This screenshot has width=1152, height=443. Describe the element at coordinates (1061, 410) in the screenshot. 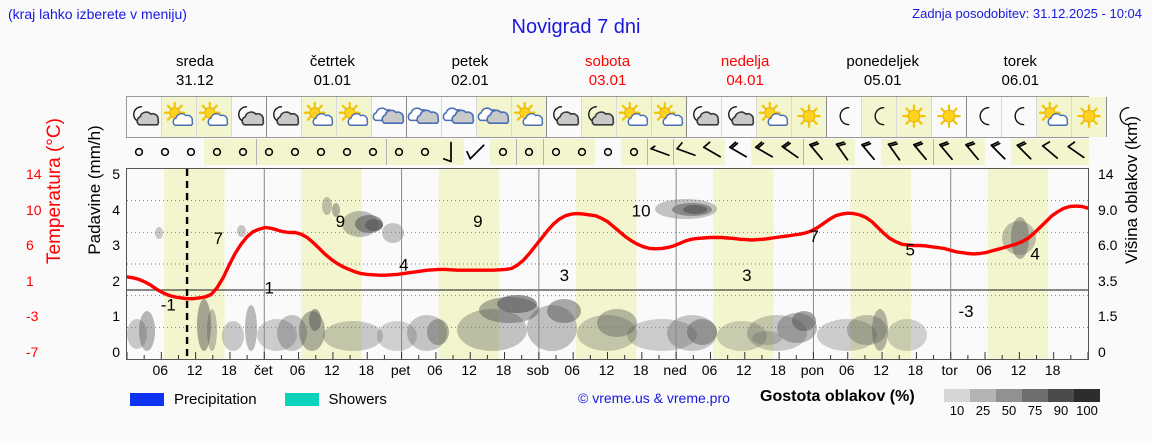

I see `cloud-density-label-90: 90` at that location.